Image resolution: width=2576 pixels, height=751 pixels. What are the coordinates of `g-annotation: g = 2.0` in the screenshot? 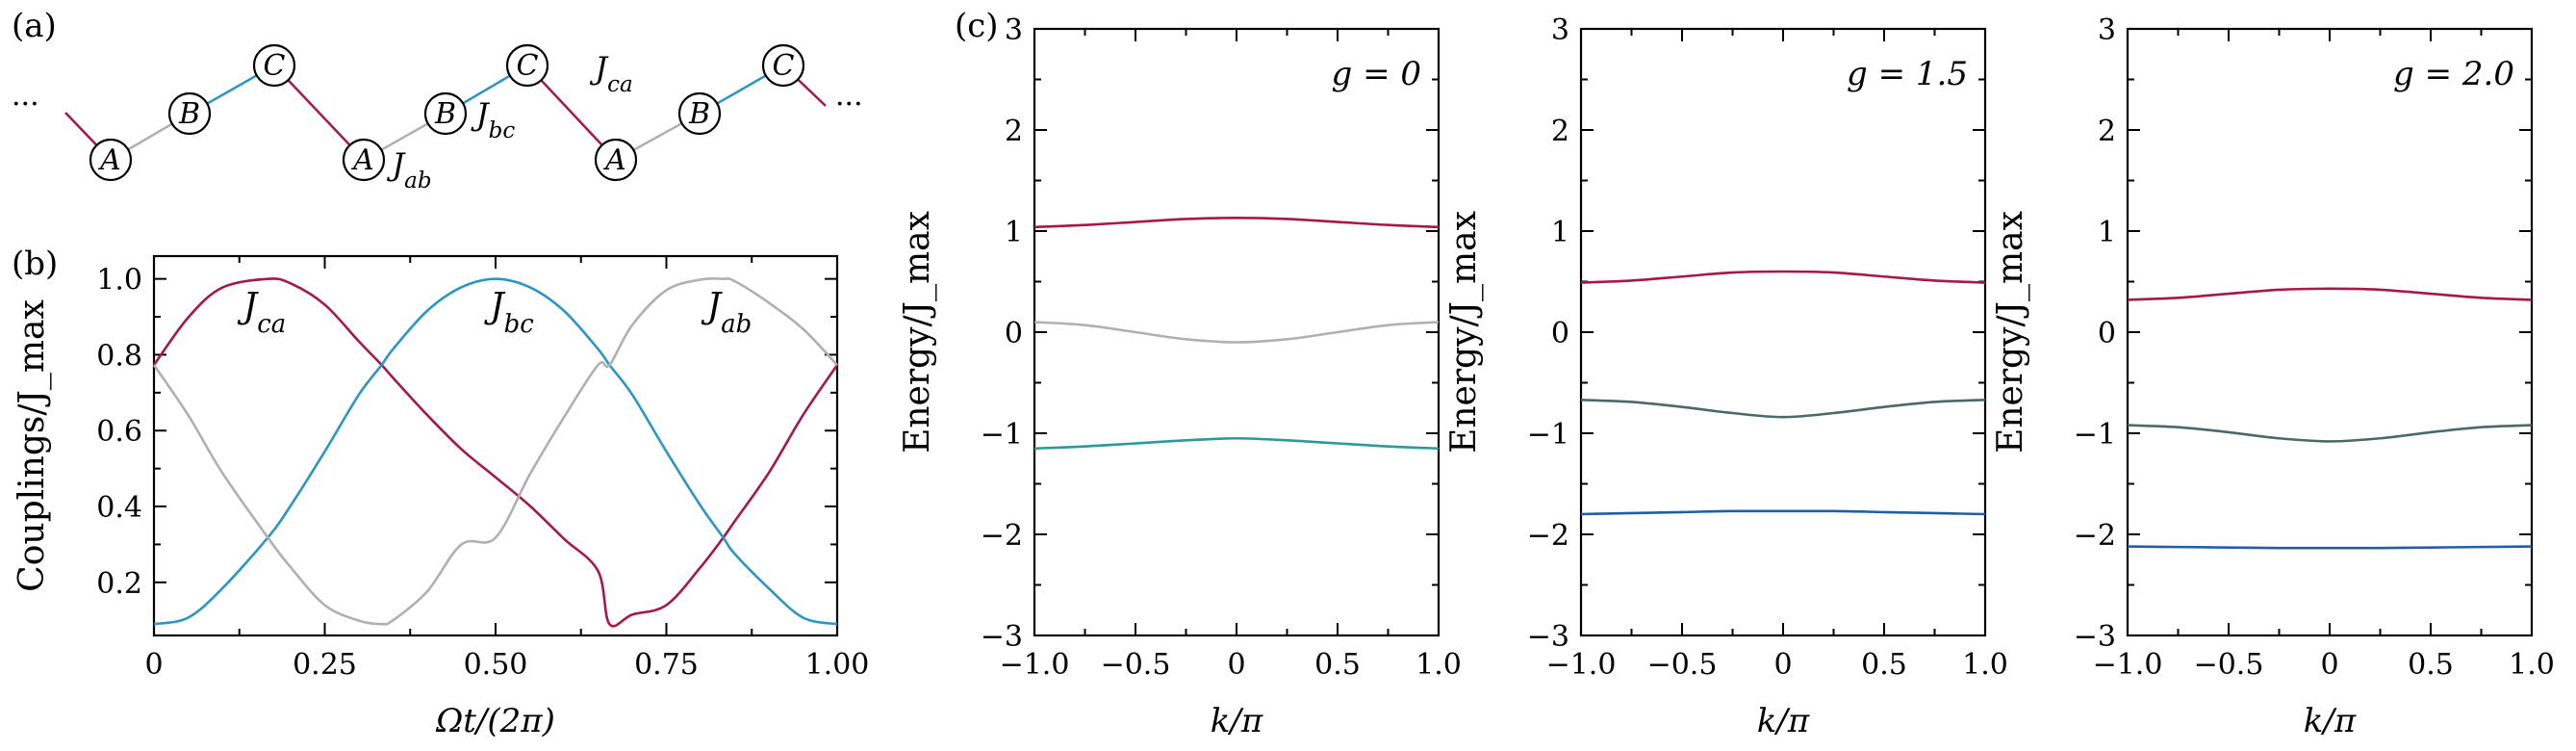 It's located at (2453, 74).